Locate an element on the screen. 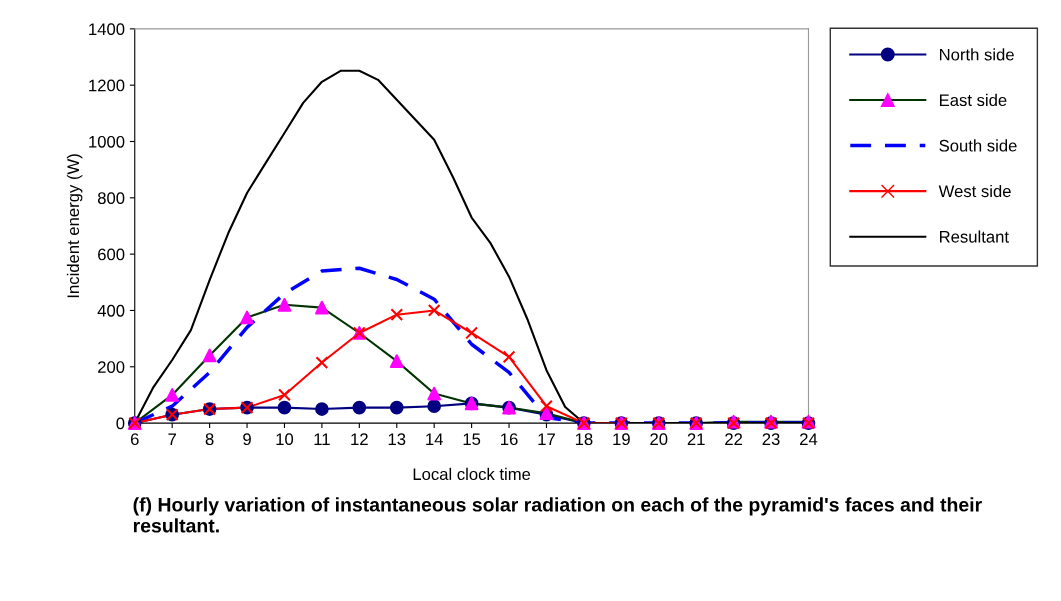  x-tick-label: 15 is located at coordinates (472, 439).